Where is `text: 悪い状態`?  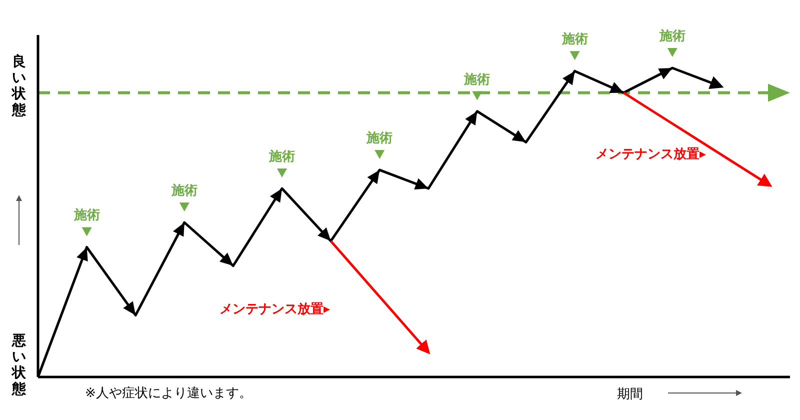
text: 悪い状態 is located at coordinates (19, 365).